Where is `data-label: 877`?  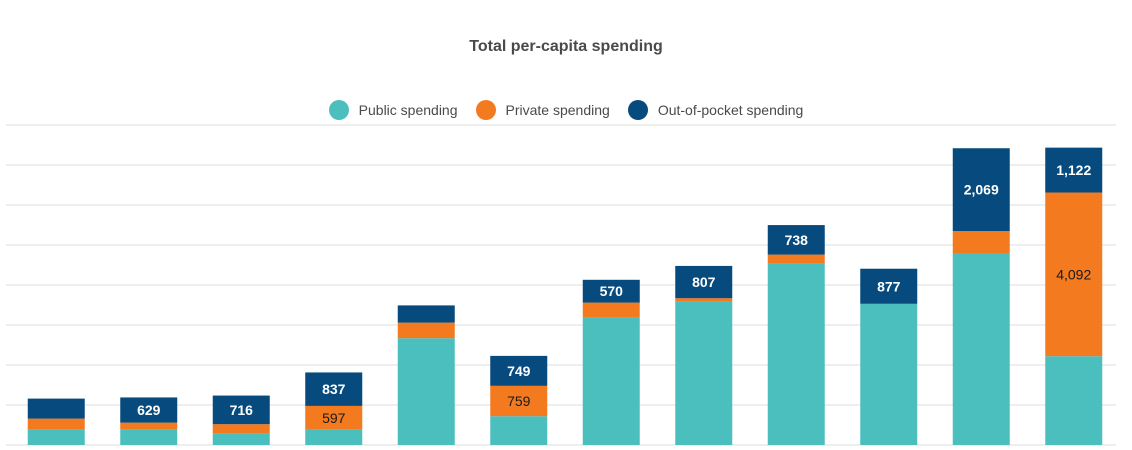
data-label: 877 is located at coordinates (889, 286).